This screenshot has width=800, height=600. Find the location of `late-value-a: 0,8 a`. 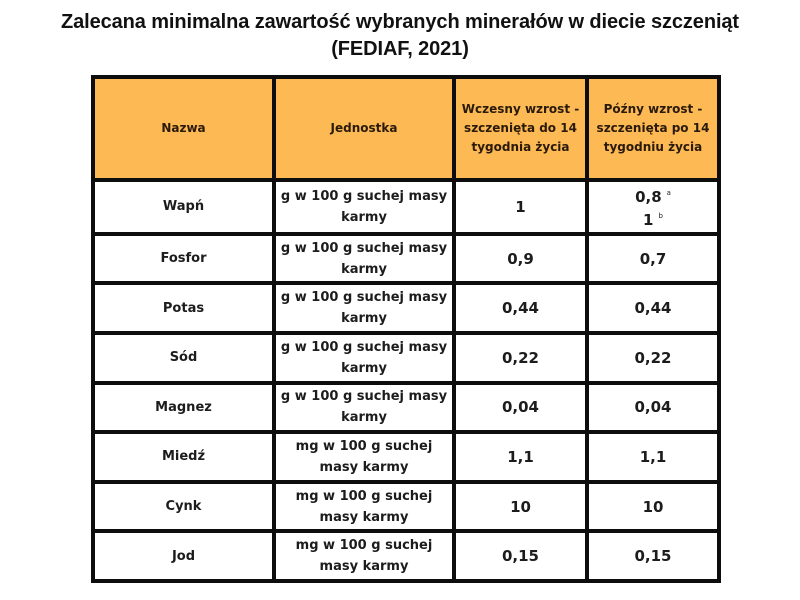

late-value-a: 0,8 a is located at coordinates (653, 195).